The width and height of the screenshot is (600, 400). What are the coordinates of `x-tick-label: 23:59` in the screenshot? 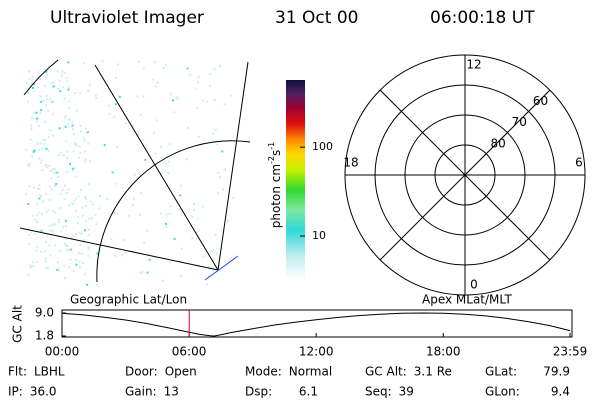 It's located at (570, 352).